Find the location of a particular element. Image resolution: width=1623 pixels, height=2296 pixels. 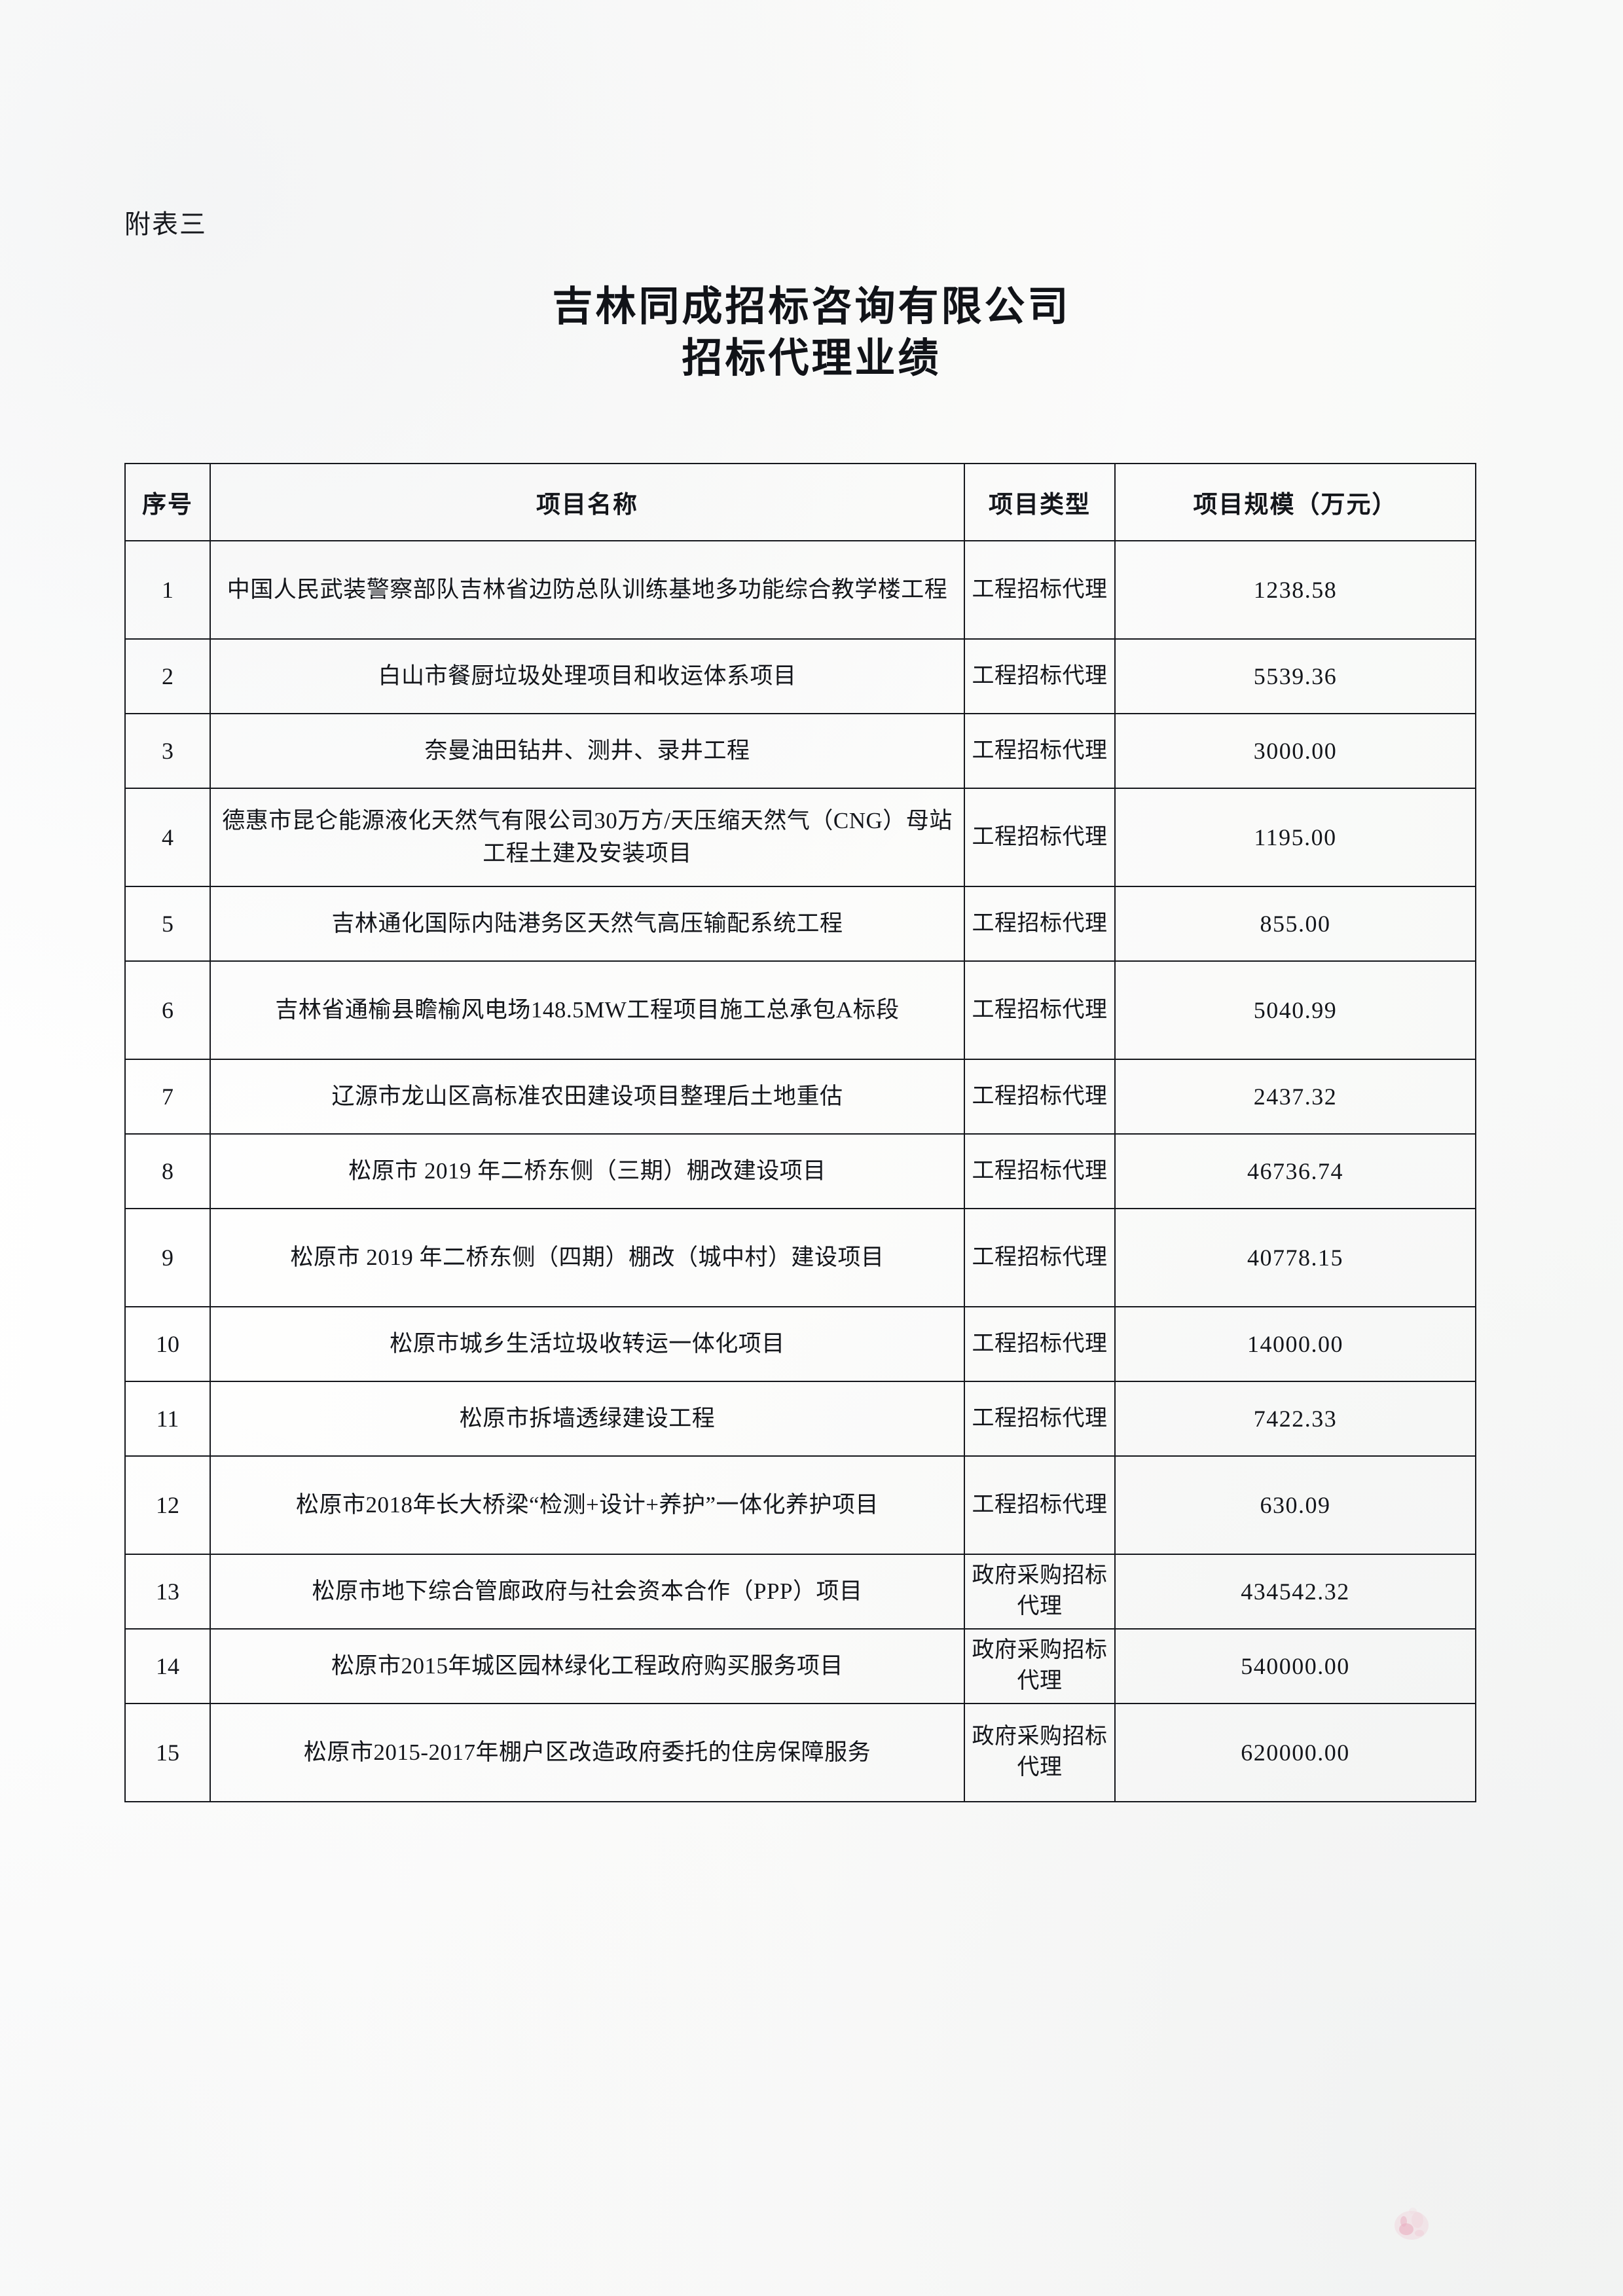

table-row: 10 松原市城乡生活垃圾收转运一体化项目 工程招标代理 14000.00 is located at coordinates (800, 1344).